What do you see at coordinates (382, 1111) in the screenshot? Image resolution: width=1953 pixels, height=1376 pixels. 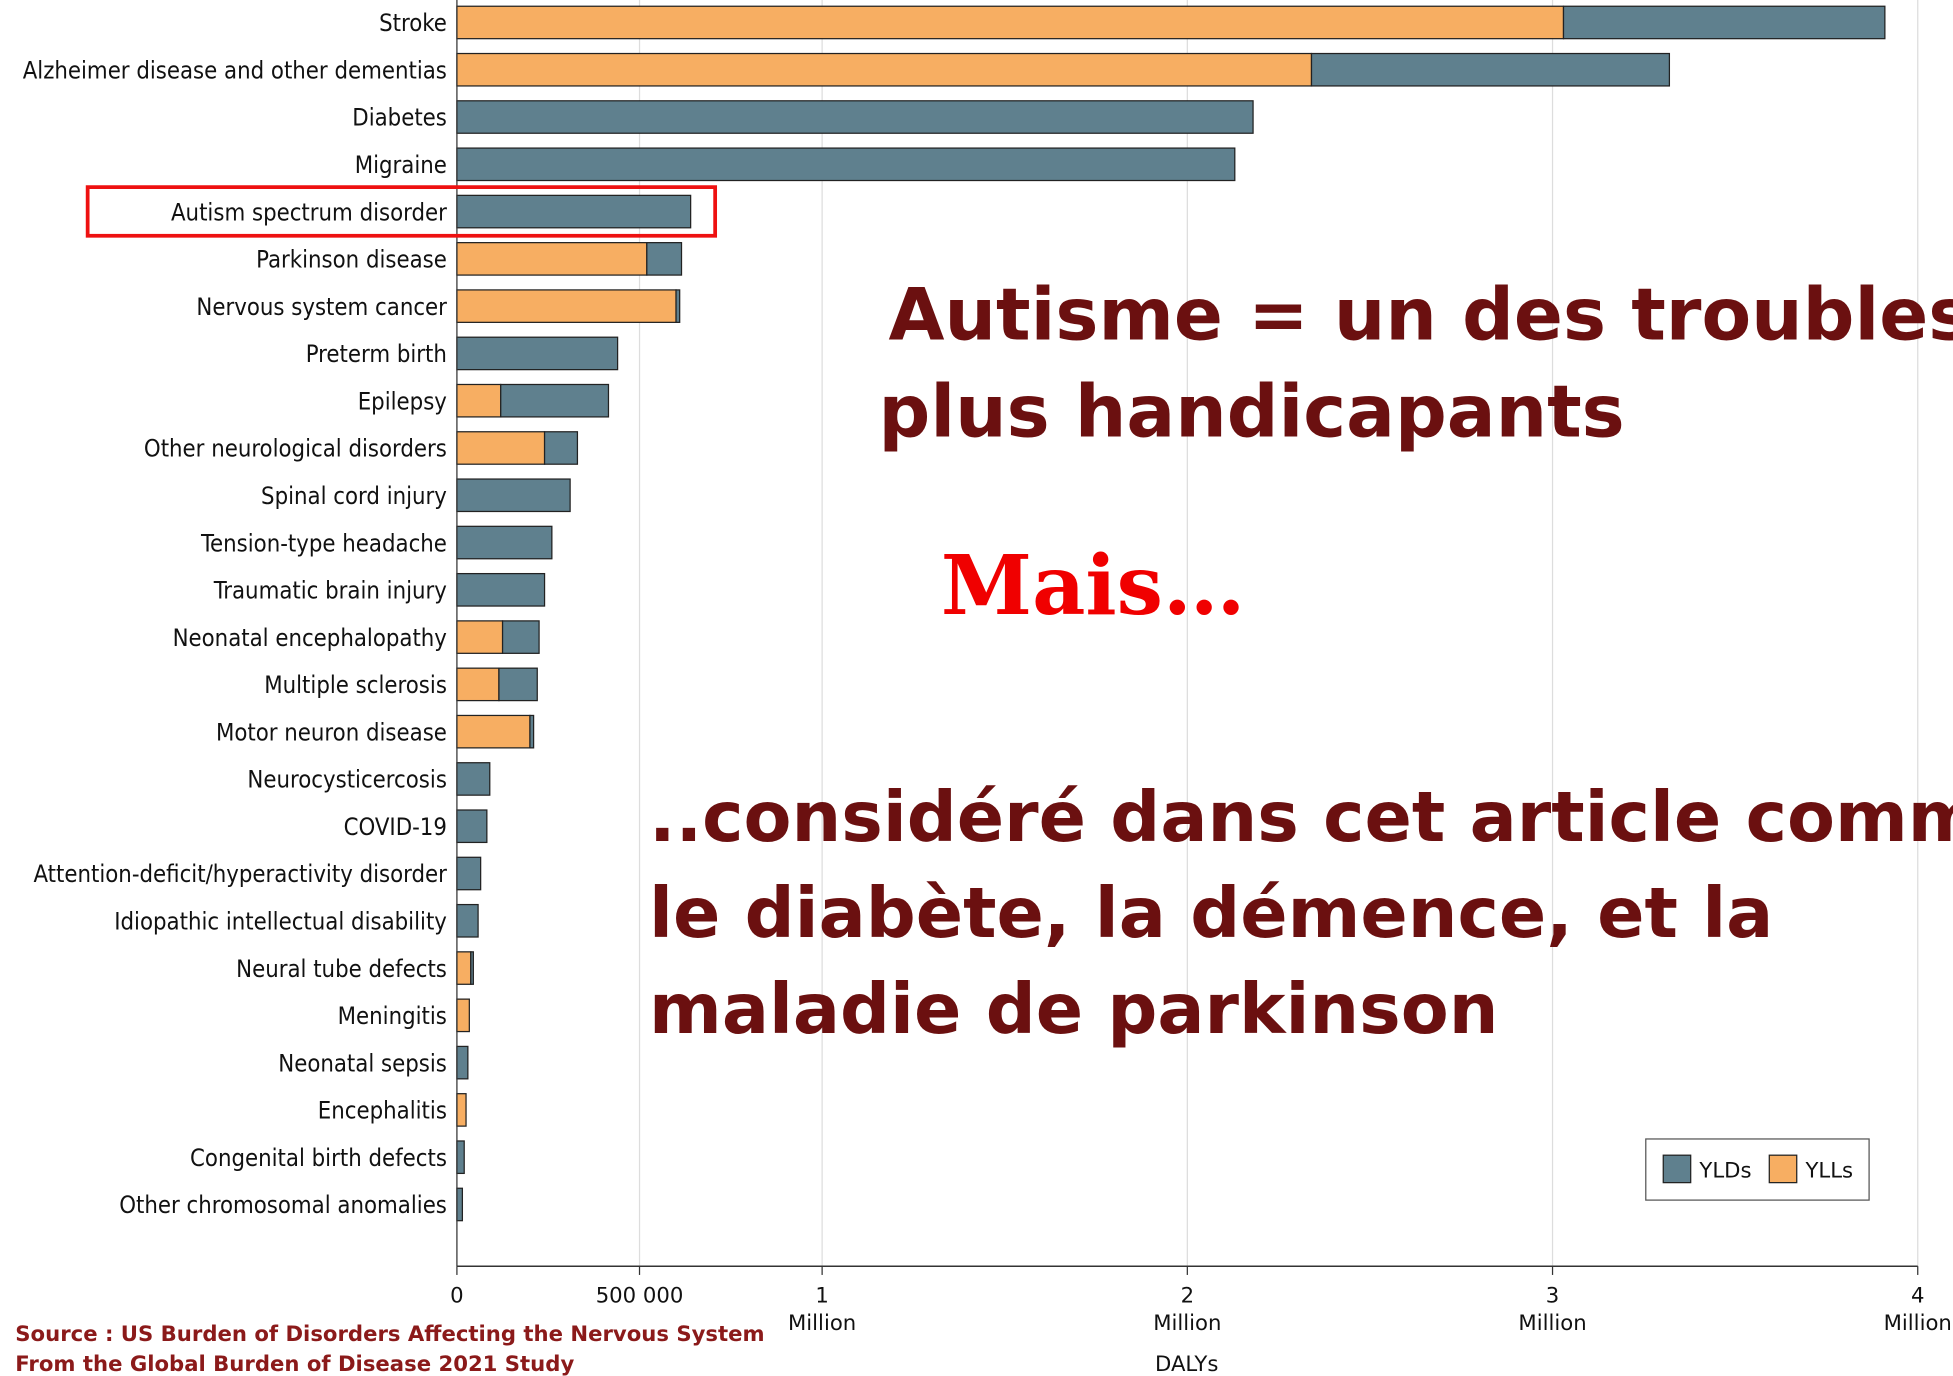 I see `category-label: Encephalitis` at bounding box center [382, 1111].